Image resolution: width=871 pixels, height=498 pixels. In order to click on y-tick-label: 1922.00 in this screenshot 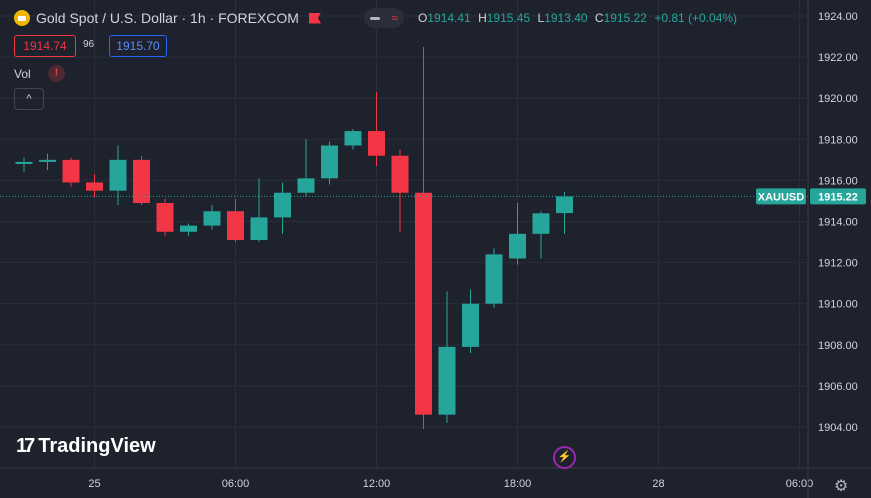, I will do `click(838, 58)`.